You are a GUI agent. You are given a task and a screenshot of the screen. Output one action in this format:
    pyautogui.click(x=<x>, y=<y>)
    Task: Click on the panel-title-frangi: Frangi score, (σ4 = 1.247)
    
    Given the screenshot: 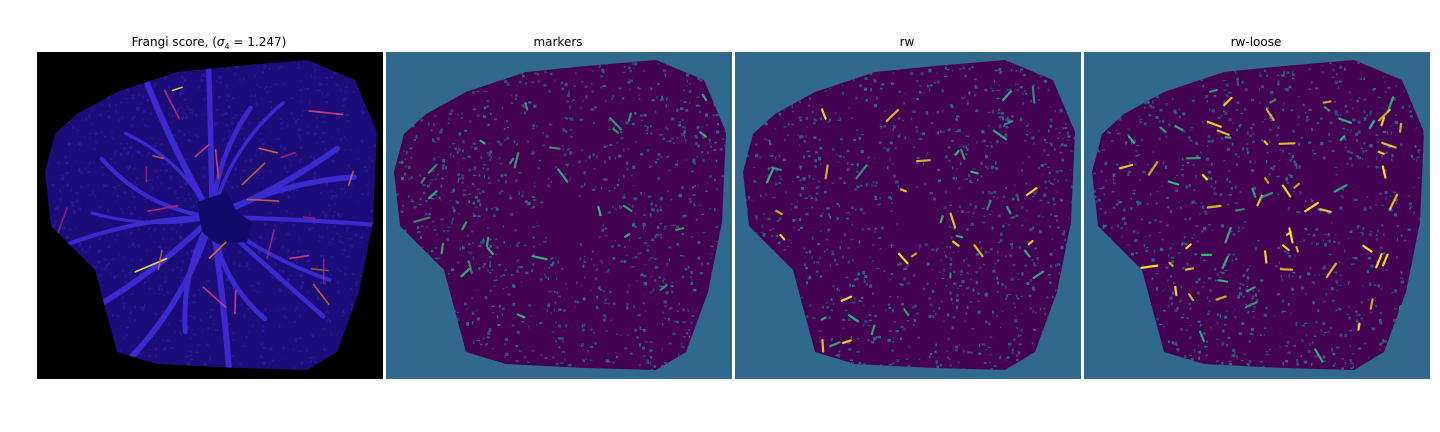 What is the action you would take?
    pyautogui.click(x=209, y=43)
    